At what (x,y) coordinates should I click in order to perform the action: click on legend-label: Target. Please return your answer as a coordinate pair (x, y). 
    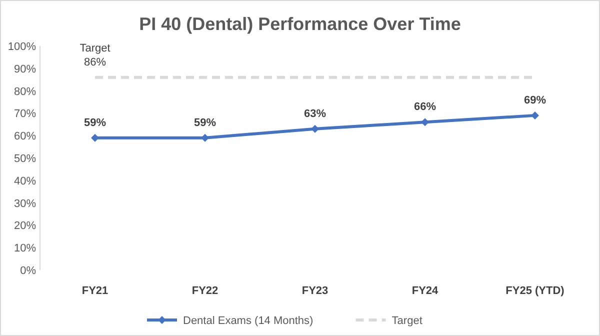
    Looking at the image, I should click on (407, 321).